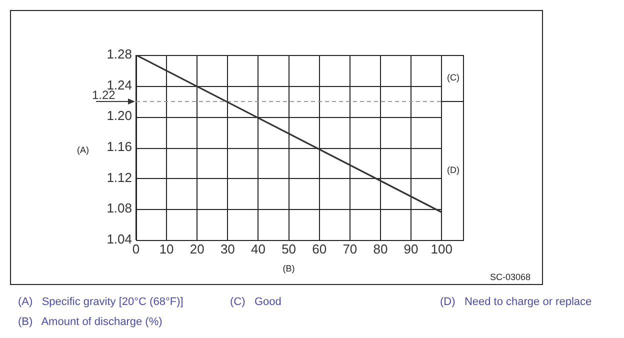 The height and width of the screenshot is (338, 624). I want to click on text: (D) Need to charge or replace, so click(516, 302).